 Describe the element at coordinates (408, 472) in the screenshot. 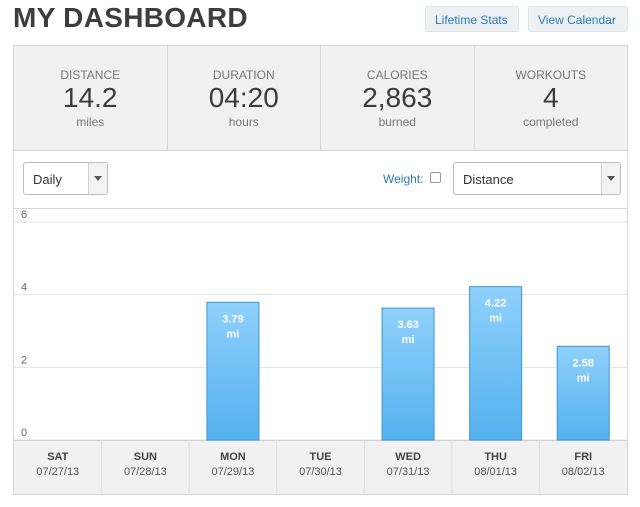

I see `x-tick-date: 07/31/13` at that location.